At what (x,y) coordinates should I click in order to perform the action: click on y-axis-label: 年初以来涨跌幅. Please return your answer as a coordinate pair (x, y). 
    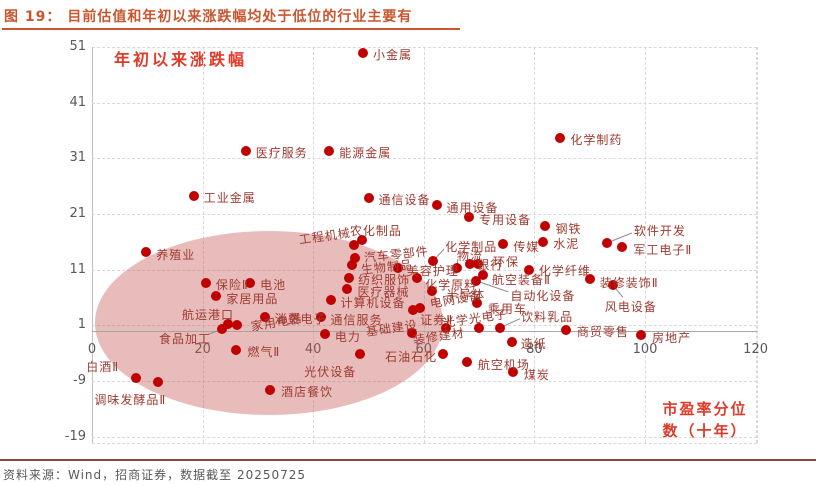
    Looking at the image, I should click on (181, 59).